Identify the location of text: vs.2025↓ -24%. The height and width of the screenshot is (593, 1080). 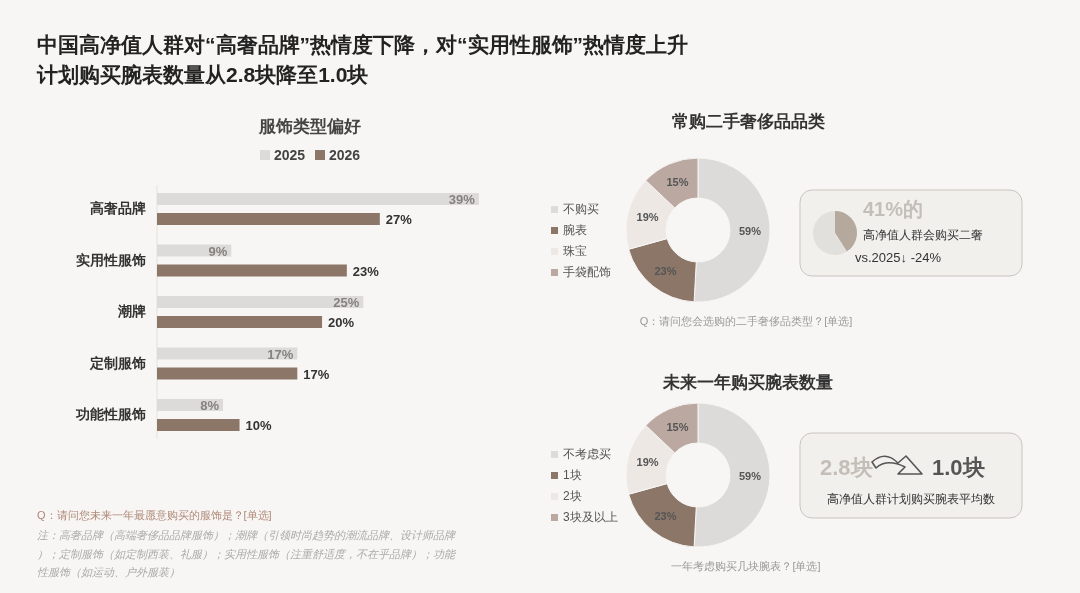
(898, 257).